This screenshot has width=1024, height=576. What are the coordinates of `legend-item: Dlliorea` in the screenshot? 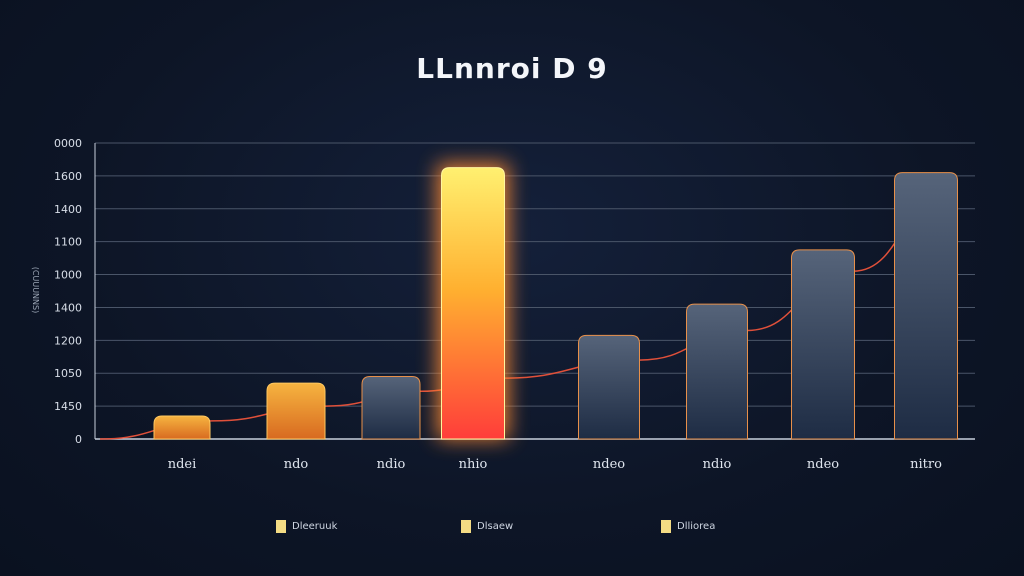 It's located at (688, 526).